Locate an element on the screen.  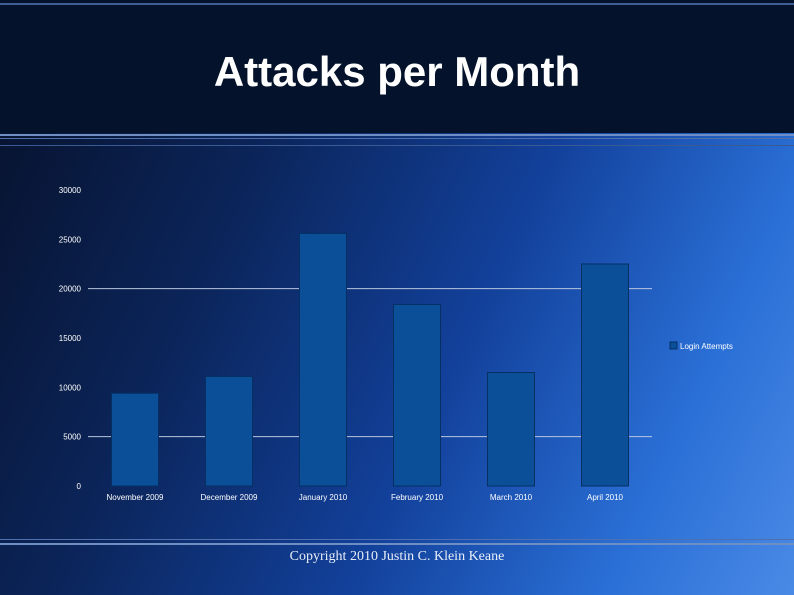
x-tick-label: November 2009 is located at coordinates (135, 497).